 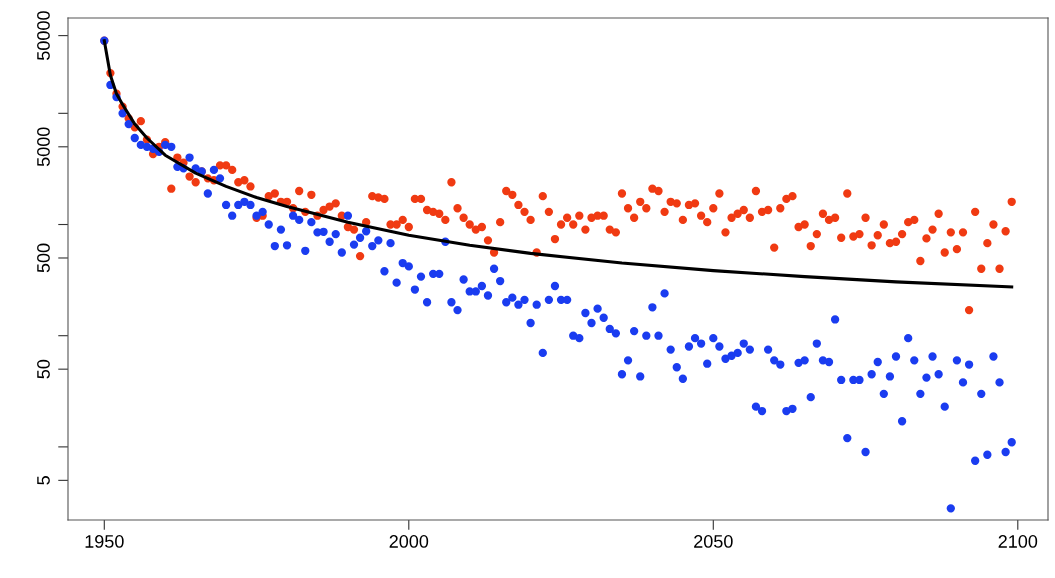 What do you see at coordinates (43, 369) in the screenshot?
I see `y-tick-label: 50` at bounding box center [43, 369].